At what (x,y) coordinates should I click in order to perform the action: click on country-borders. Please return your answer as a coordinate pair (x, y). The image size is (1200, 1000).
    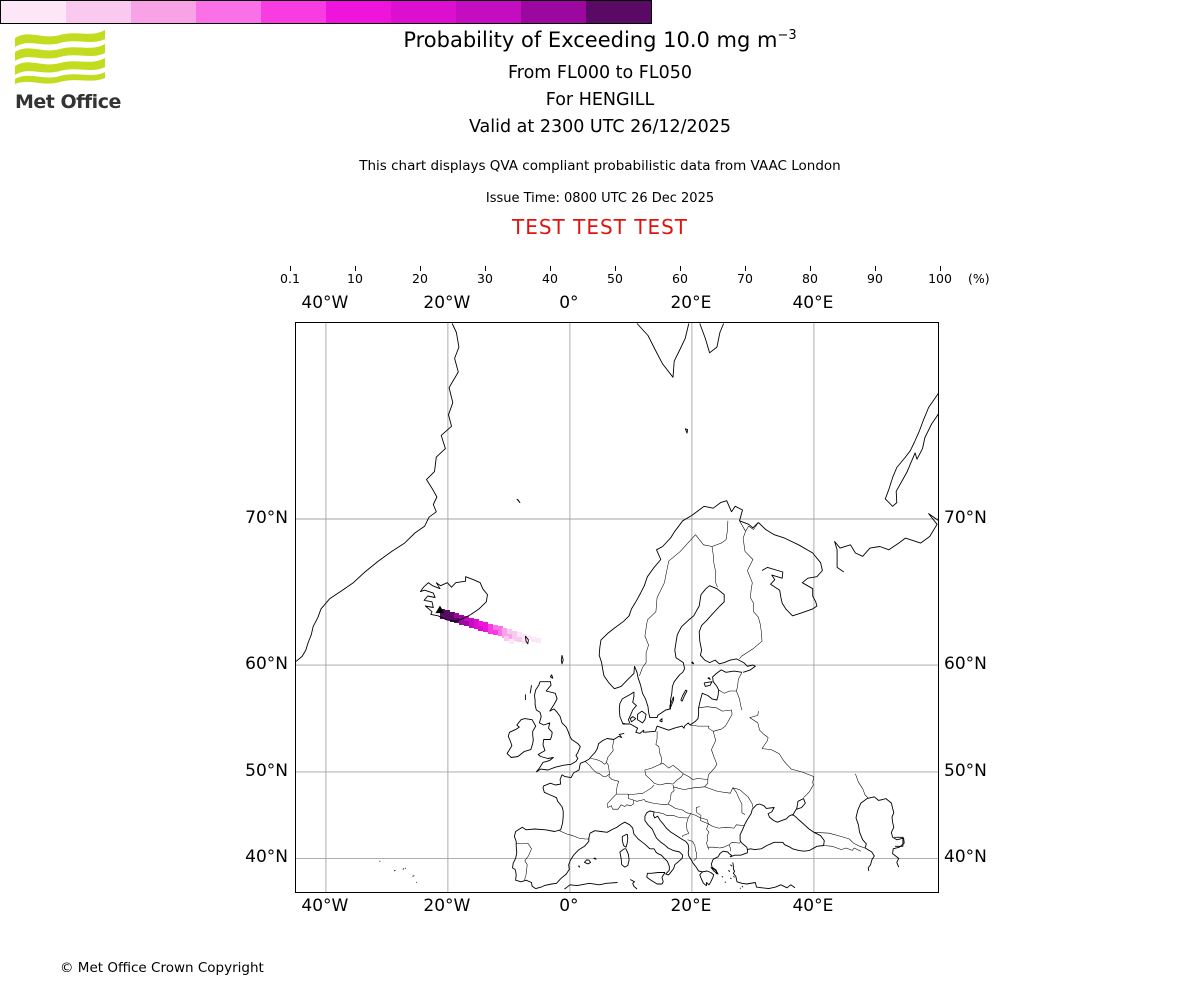
    Looking at the image, I should click on (692, 700).